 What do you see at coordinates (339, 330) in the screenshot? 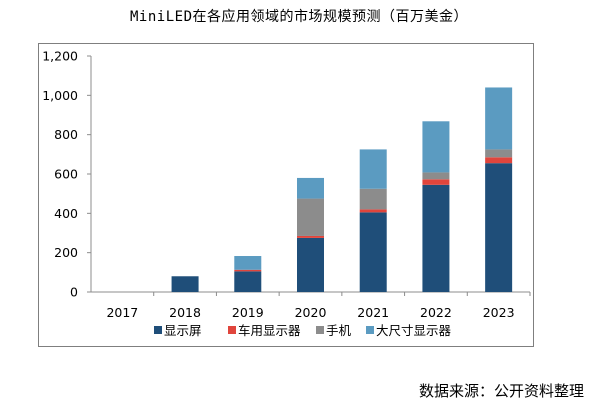
I see `legend-label: 手机` at bounding box center [339, 330].